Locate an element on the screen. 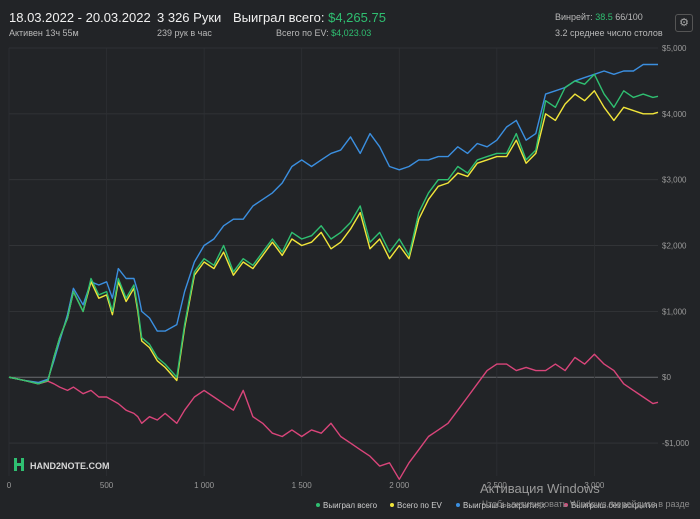 This screenshot has width=700, height=519. windows-activation-title: Активация Windows is located at coordinates (540, 488).